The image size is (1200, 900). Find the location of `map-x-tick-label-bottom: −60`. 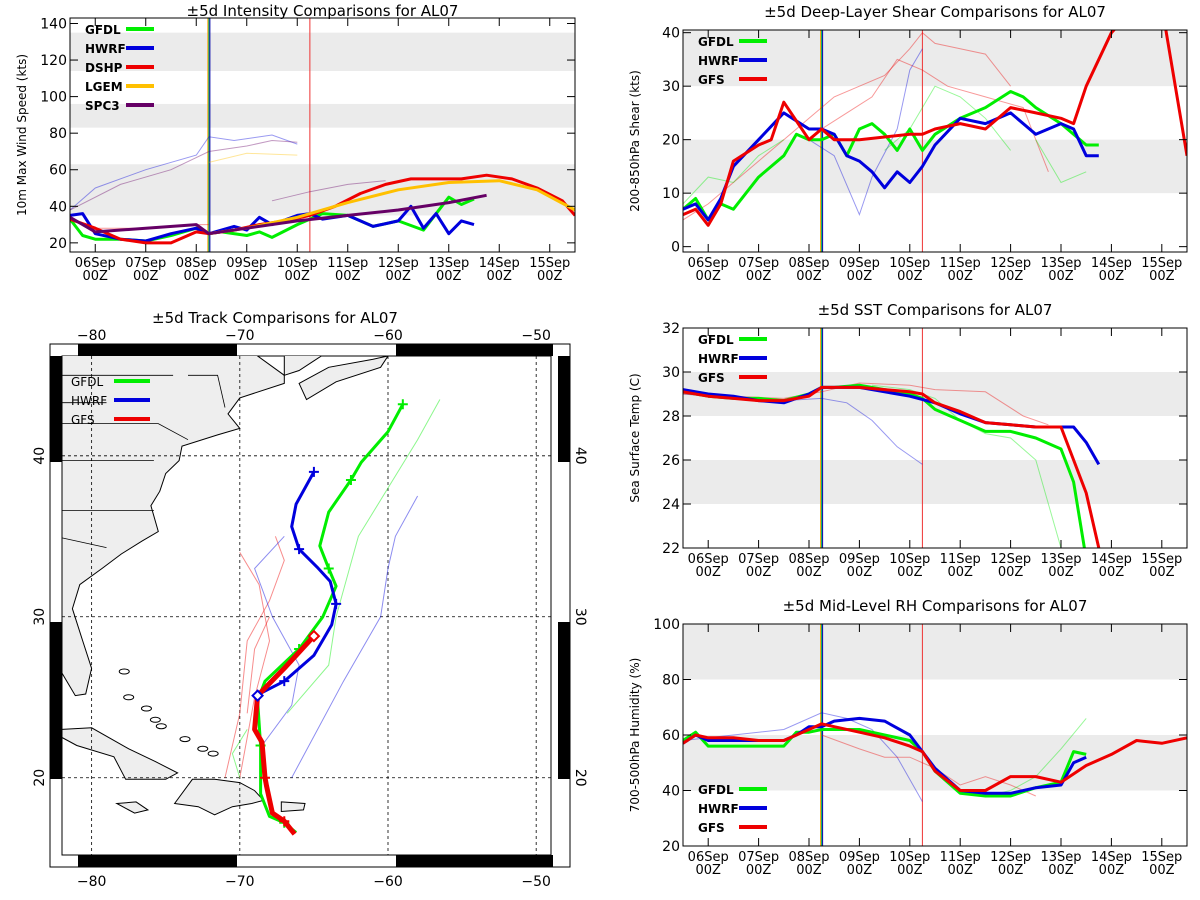

map-x-tick-label-bottom: −60 is located at coordinates (388, 882).